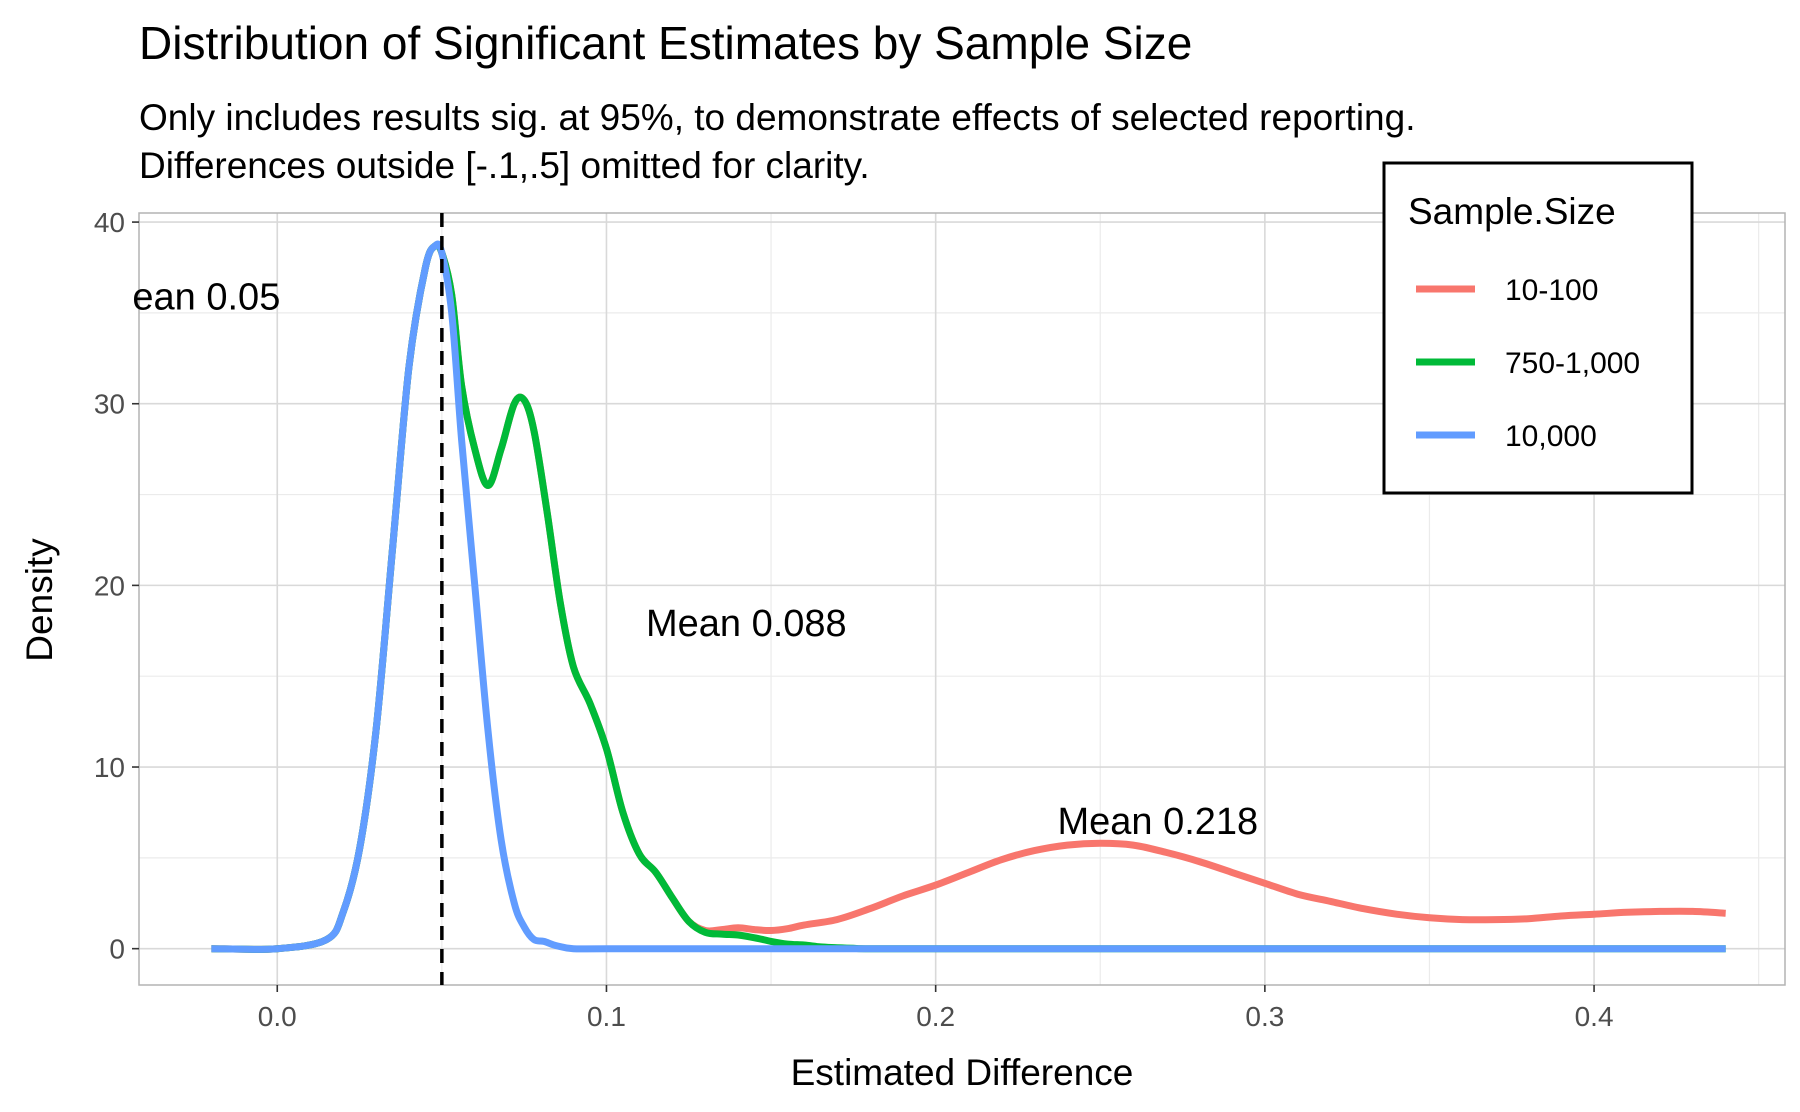  What do you see at coordinates (1551, 290) in the screenshot?
I see `legend-label-0: 10-100` at bounding box center [1551, 290].